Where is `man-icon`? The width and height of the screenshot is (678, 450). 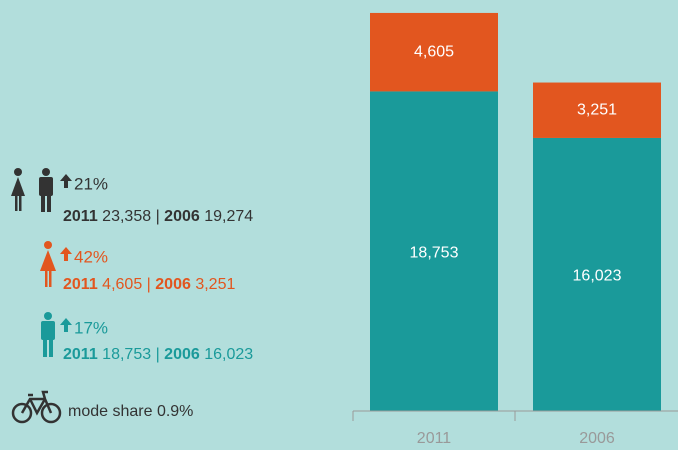
man-icon is located at coordinates (56, 334).